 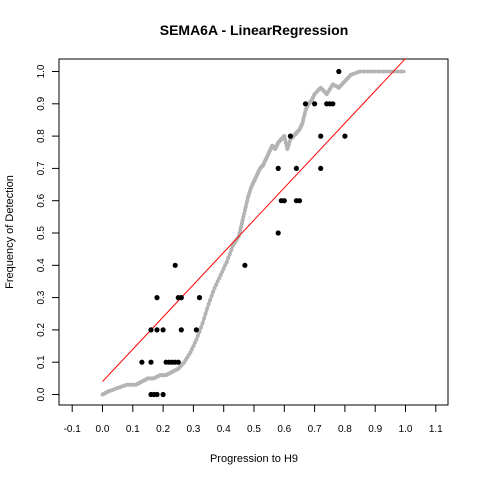 What do you see at coordinates (41, 330) in the screenshot?
I see `y-tick-label: 0.2` at bounding box center [41, 330].